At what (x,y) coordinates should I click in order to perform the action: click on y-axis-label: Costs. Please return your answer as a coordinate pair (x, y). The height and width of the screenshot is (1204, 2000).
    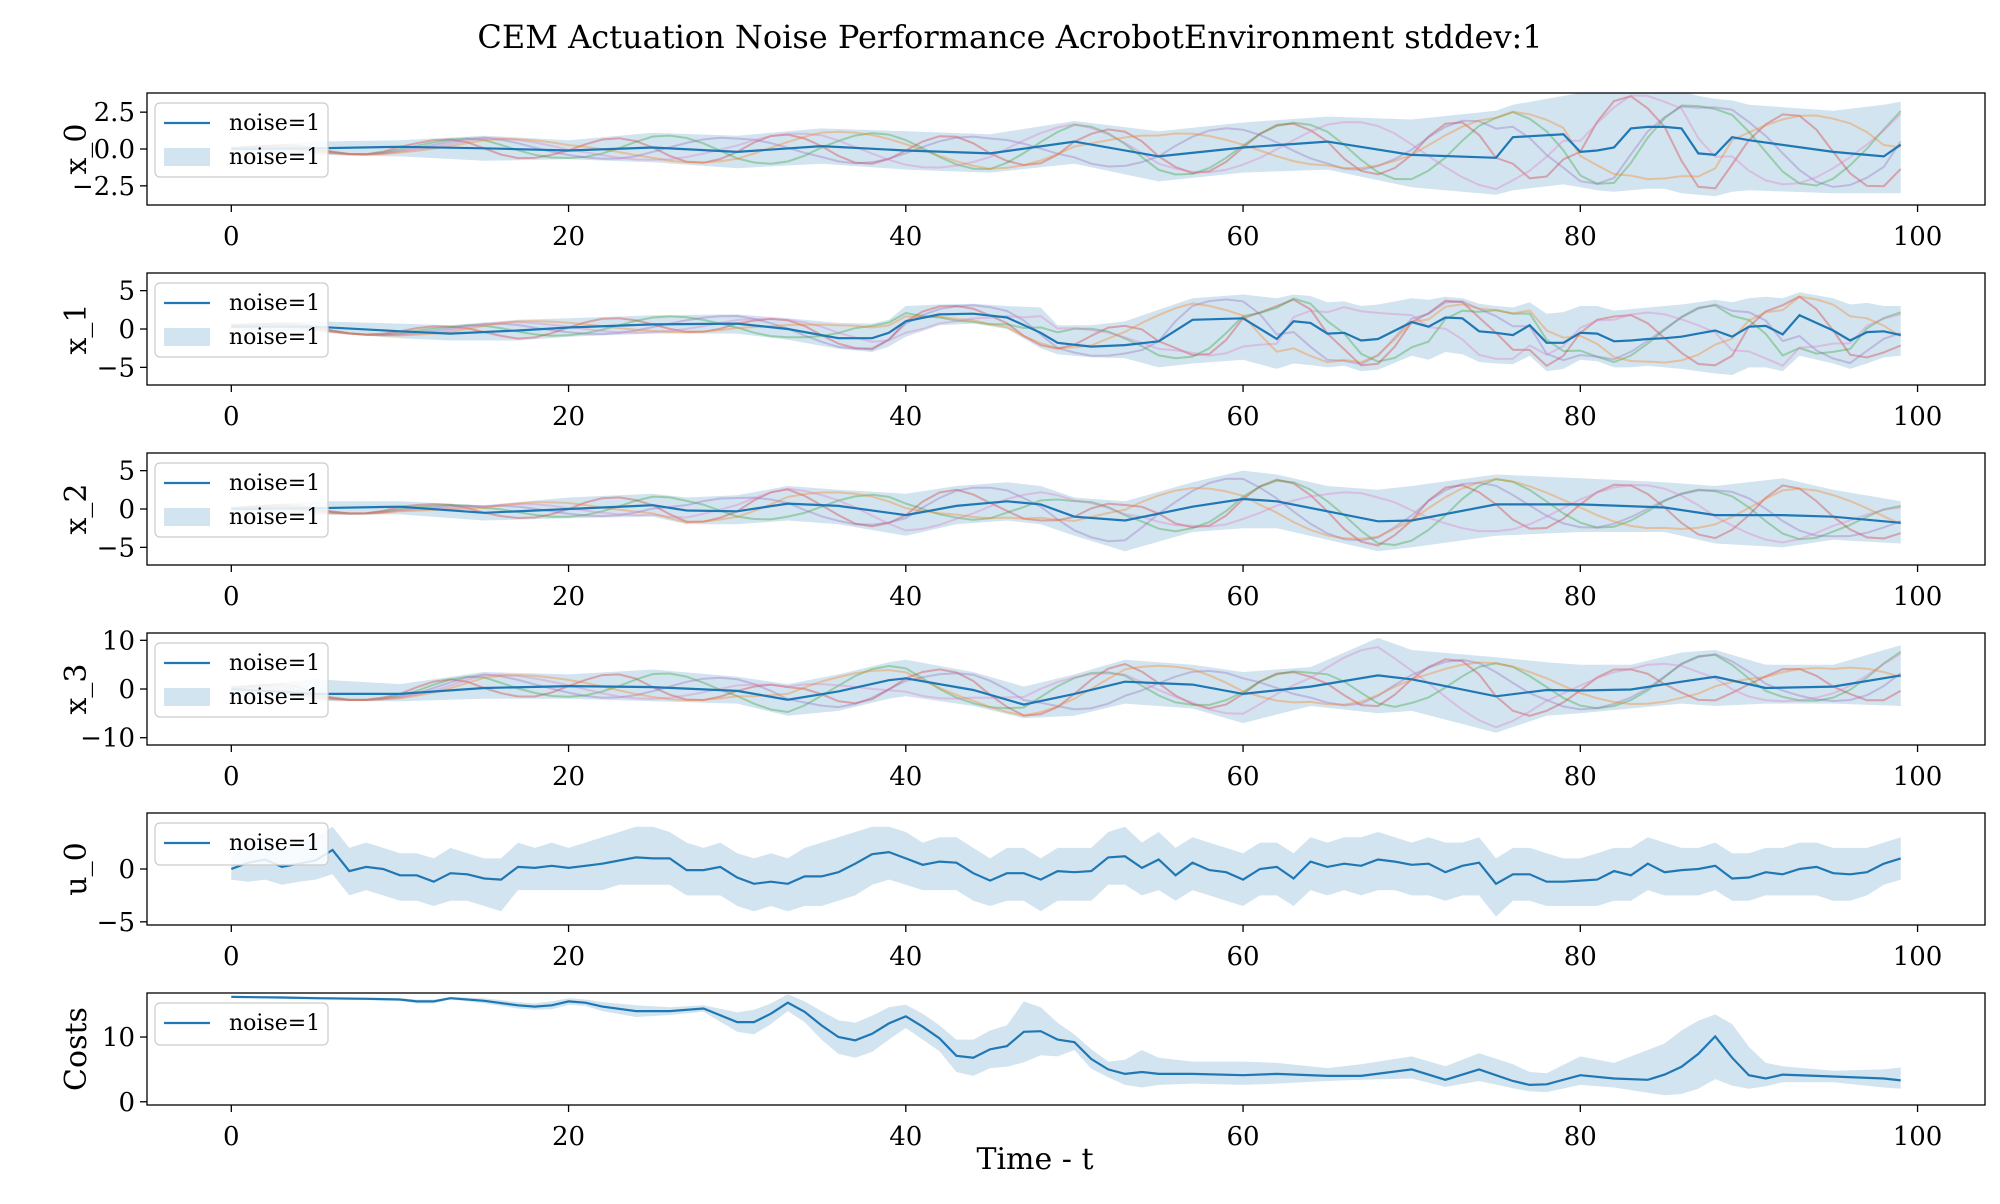
    Looking at the image, I should click on (76, 1049).